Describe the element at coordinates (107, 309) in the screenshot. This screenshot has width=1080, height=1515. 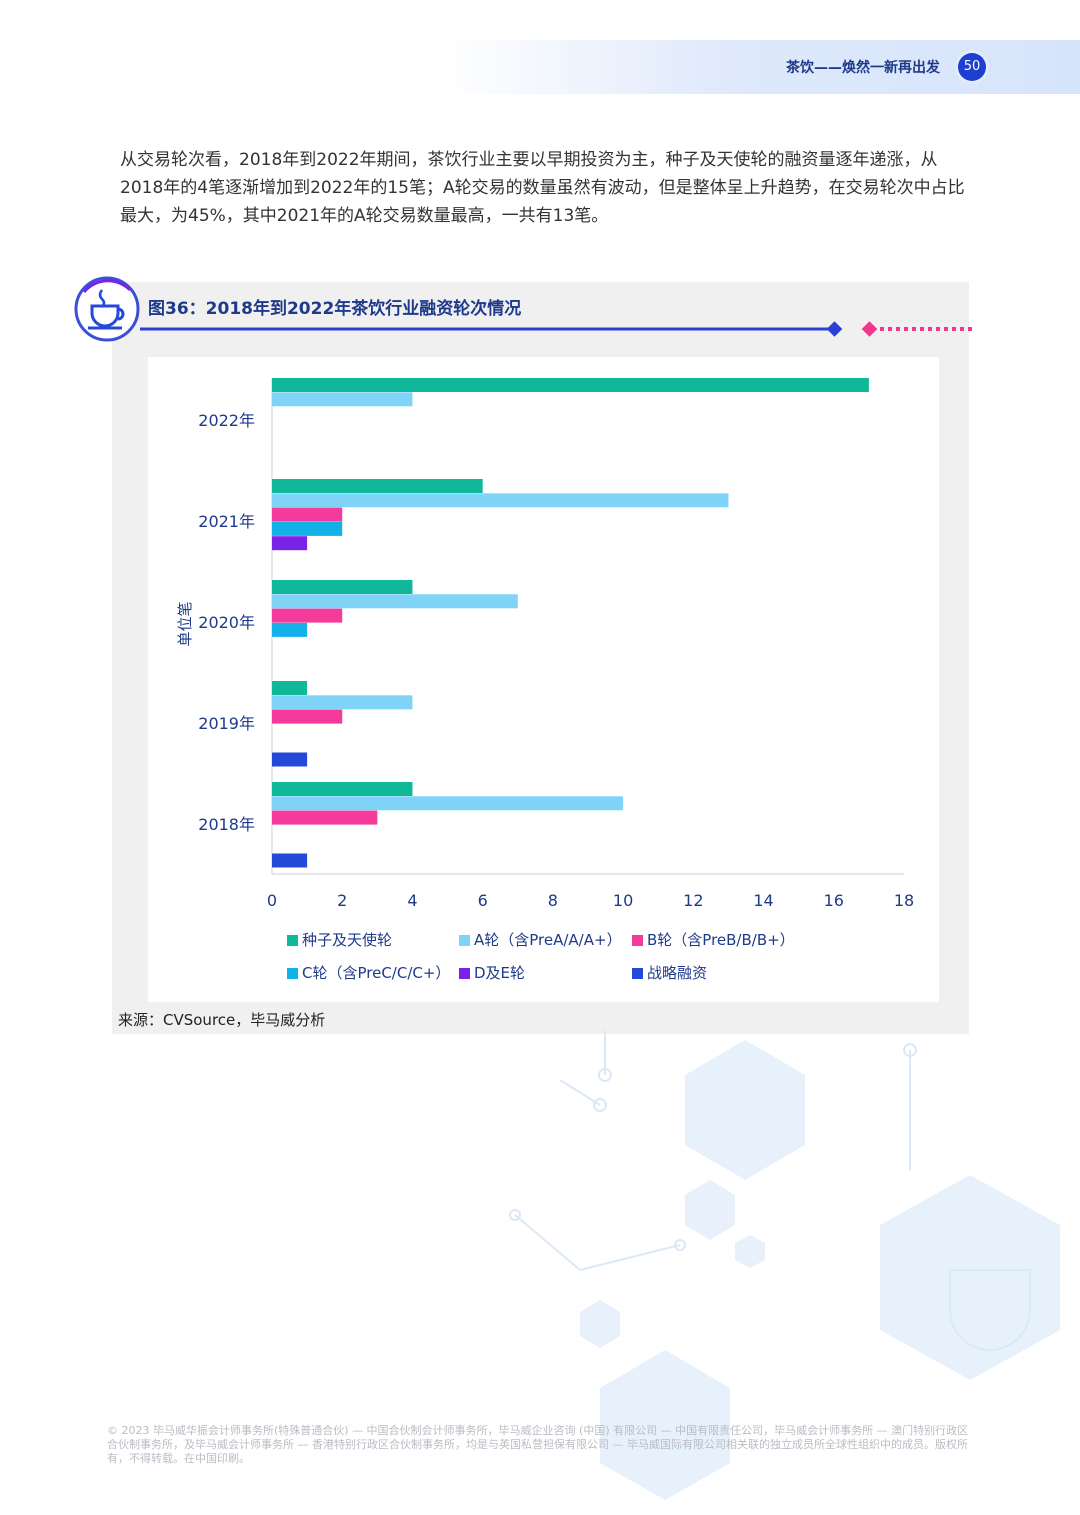
I see `tea-cup-icon` at that location.